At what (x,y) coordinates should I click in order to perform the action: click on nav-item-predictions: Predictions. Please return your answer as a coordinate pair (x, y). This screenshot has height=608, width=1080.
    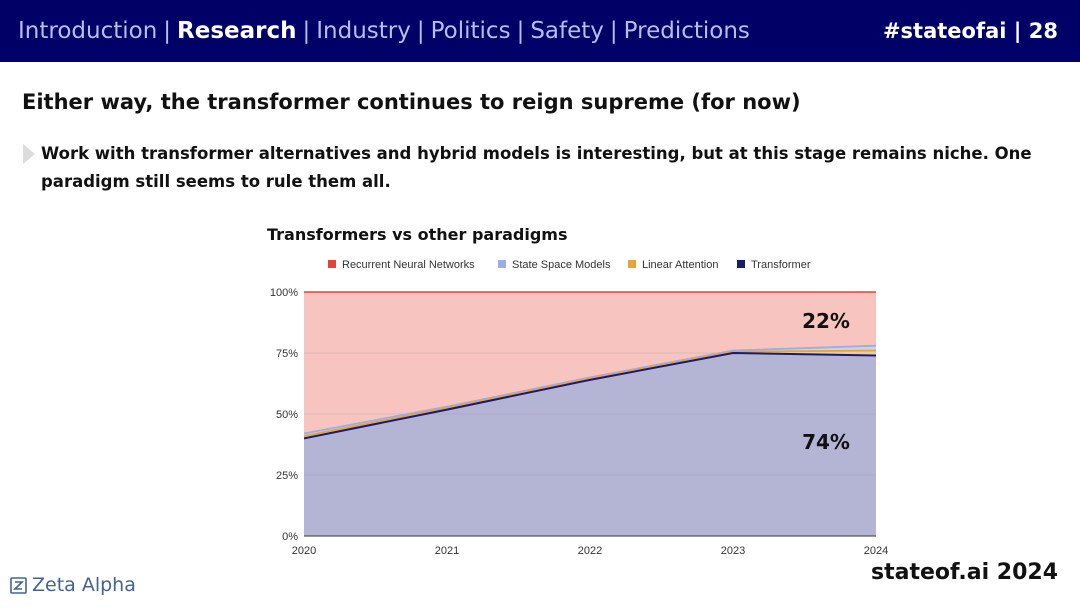
    Looking at the image, I should click on (686, 31).